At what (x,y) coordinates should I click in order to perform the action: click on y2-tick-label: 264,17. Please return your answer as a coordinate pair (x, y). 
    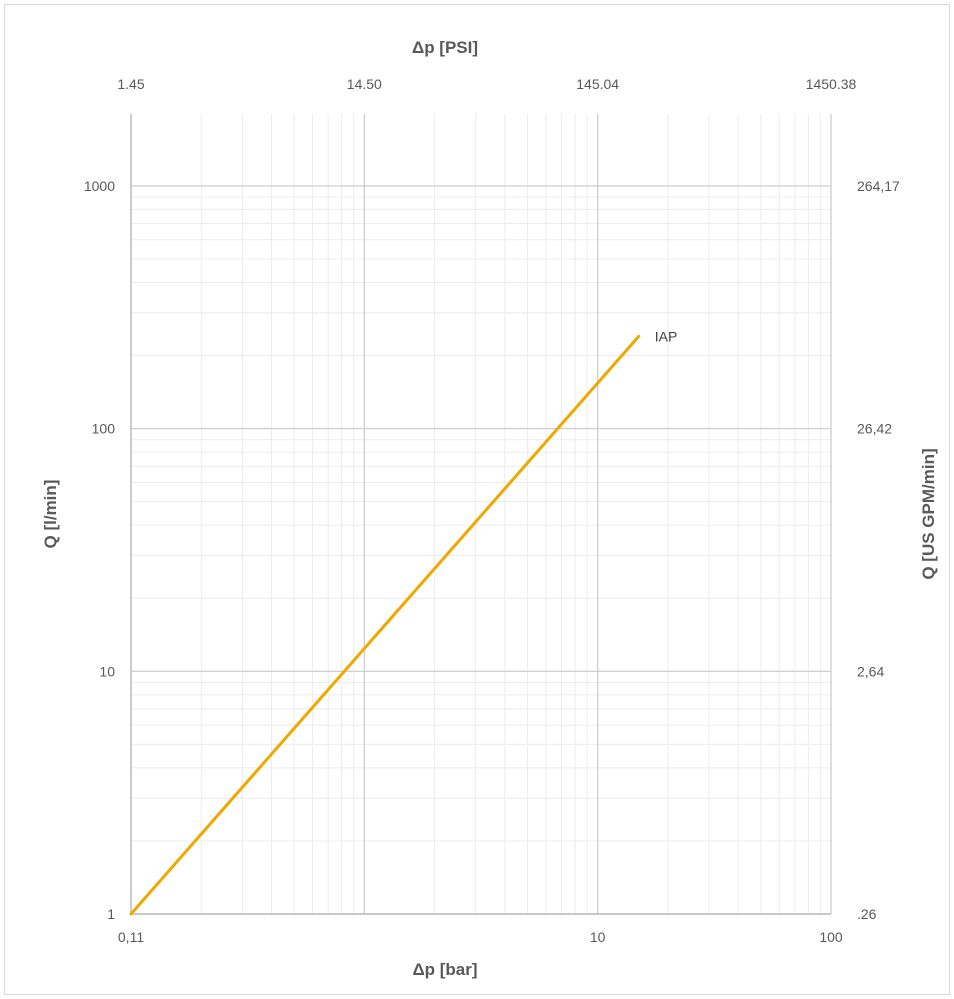
    Looking at the image, I should click on (878, 186).